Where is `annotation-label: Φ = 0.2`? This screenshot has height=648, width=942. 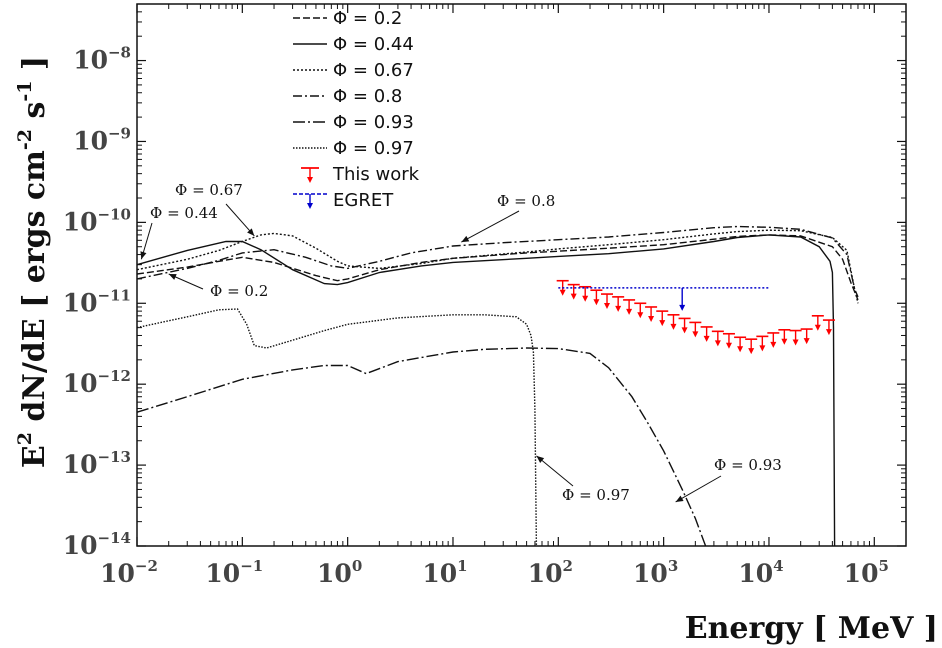 annotation-label: Φ = 0.2 is located at coordinates (239, 291).